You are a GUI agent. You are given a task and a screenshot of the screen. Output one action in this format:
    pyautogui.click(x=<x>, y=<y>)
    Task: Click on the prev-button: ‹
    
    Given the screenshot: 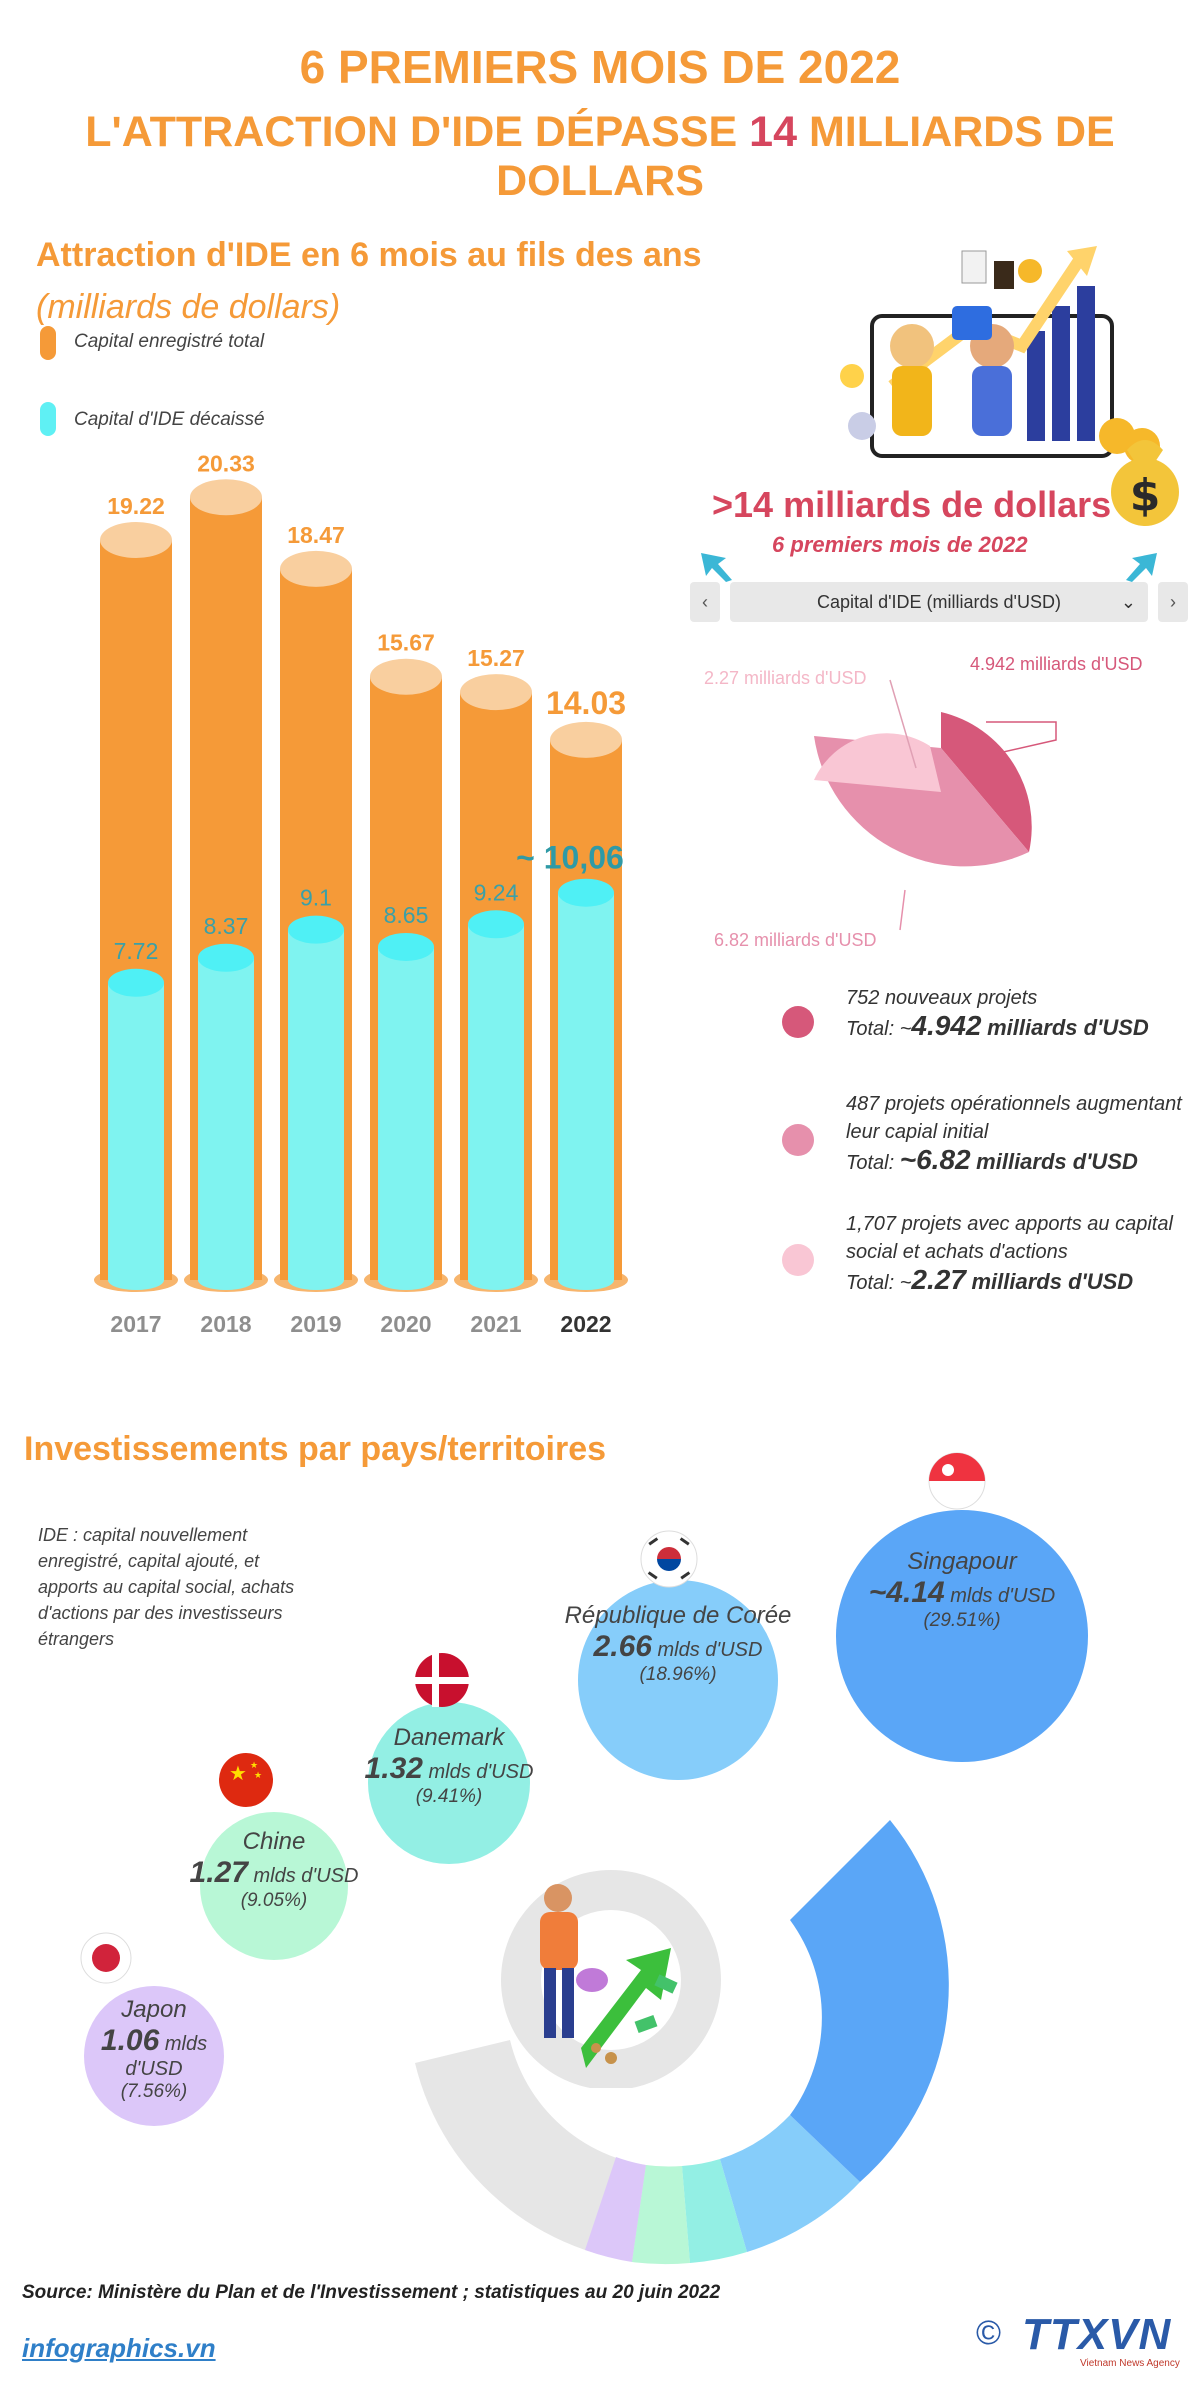 What is the action you would take?
    pyautogui.click(x=705, y=602)
    